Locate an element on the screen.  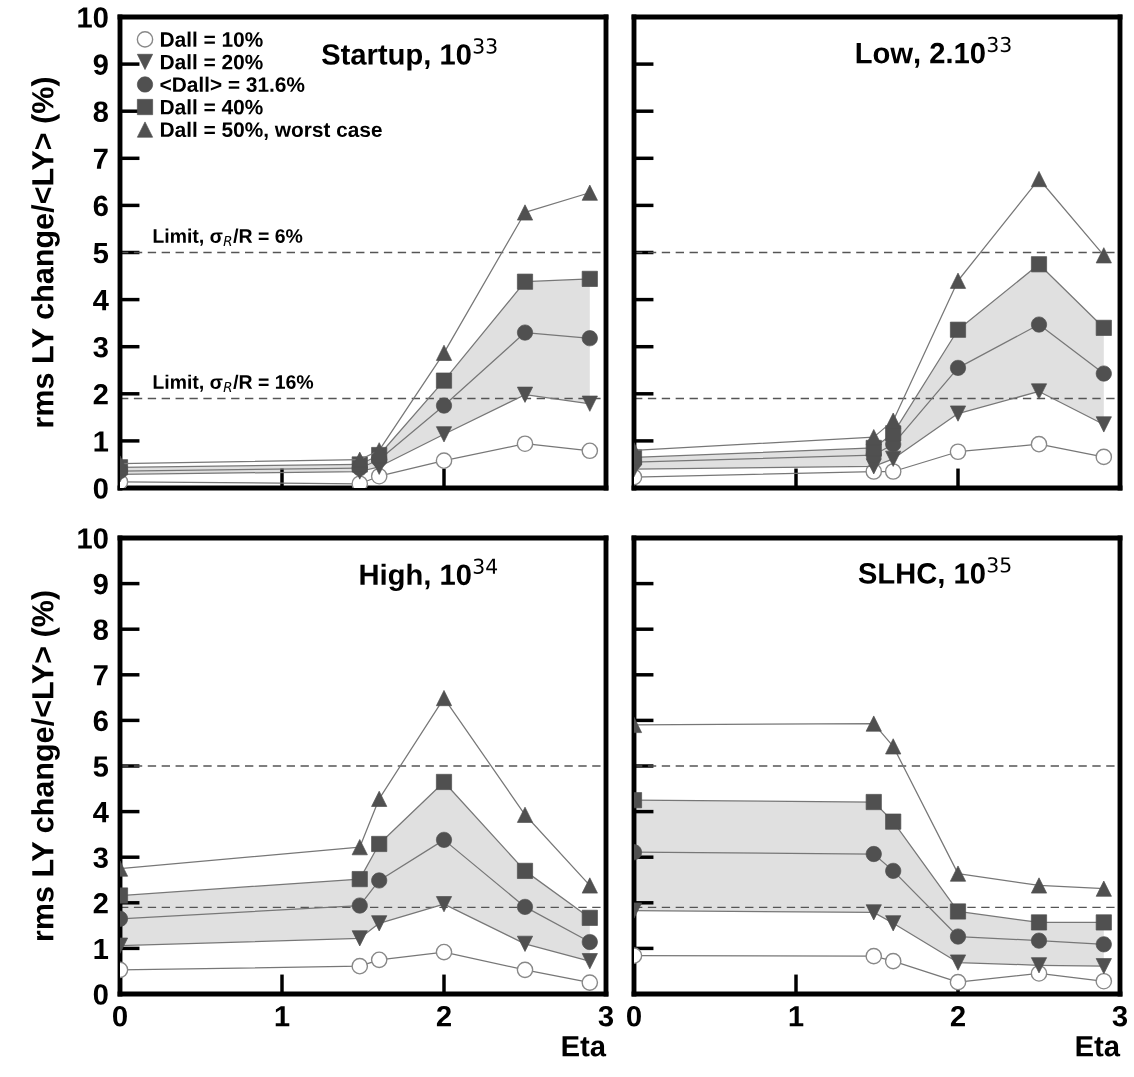
text: SLHC, 10$^{35}$ is located at coordinates (934, 572).